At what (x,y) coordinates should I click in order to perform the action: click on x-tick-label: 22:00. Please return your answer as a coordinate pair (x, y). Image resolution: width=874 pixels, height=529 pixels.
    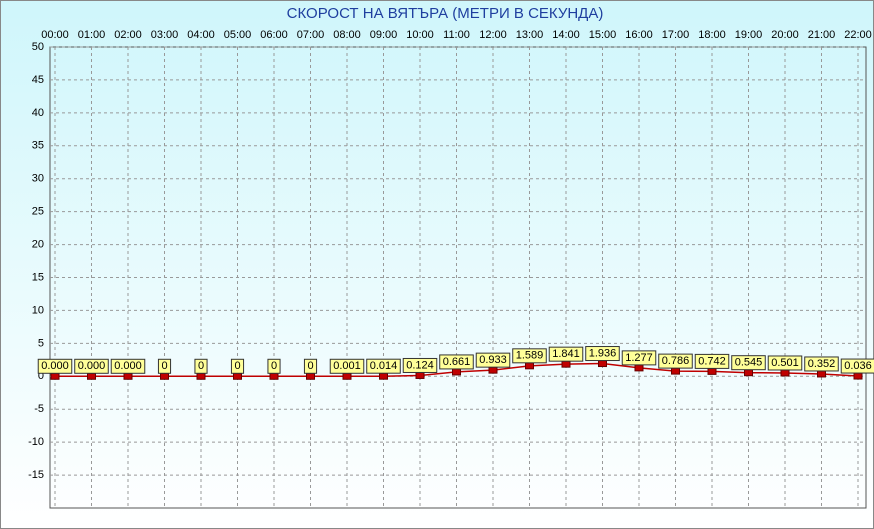
    Looking at the image, I should click on (858, 35).